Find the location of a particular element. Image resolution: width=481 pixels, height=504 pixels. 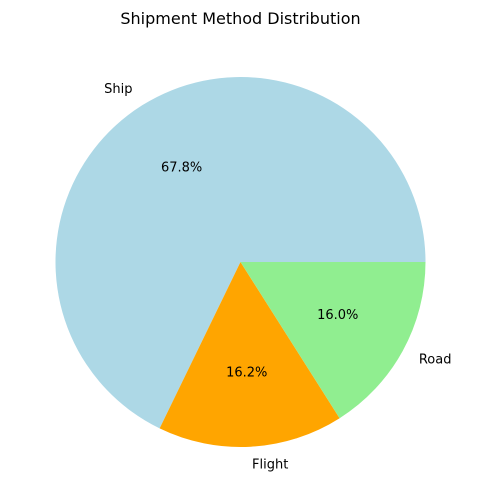

chart-title: Shipment Method Distribution is located at coordinates (240, 18).